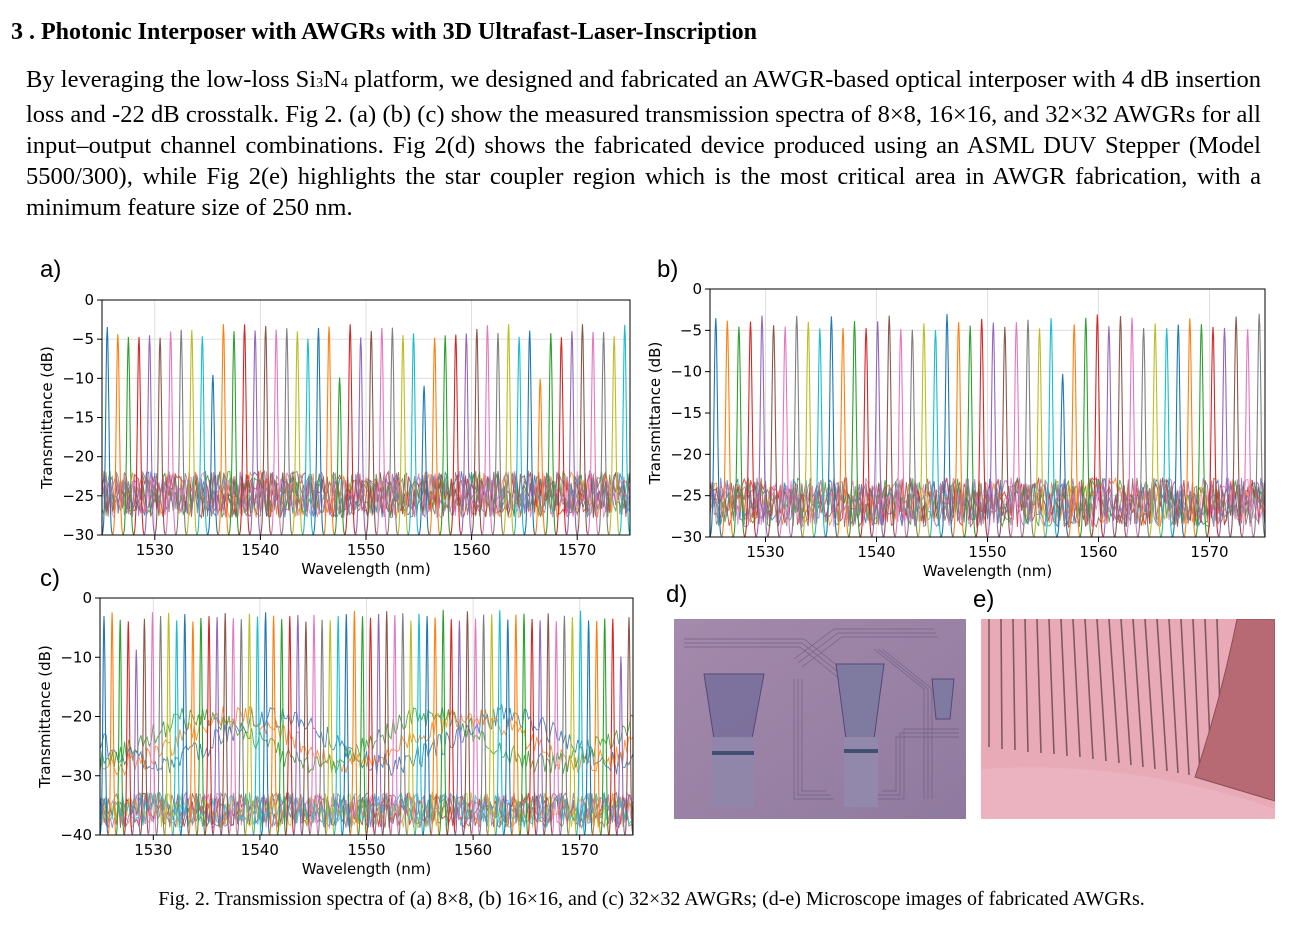 This screenshot has width=1303, height=927. Describe the element at coordinates (83, 339) in the screenshot. I see `y-tick-label: −5` at that location.